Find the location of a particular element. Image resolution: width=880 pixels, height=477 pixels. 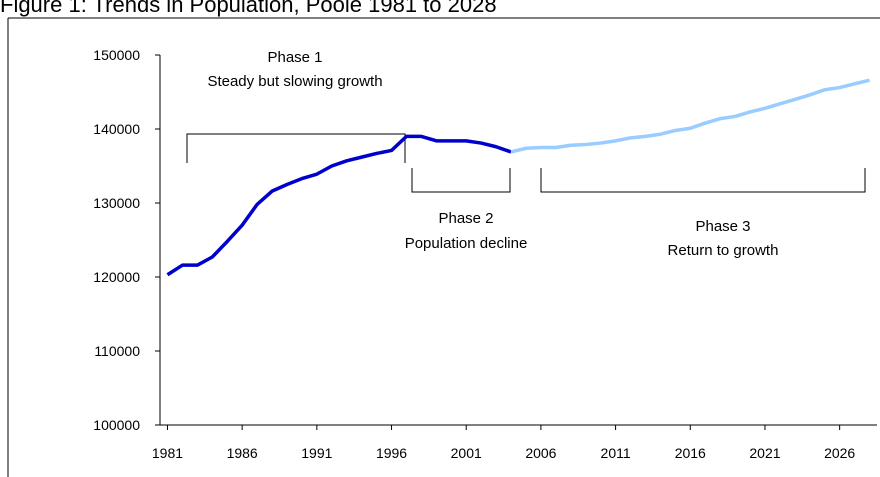

x-tick-label: 2016 is located at coordinates (690, 453).